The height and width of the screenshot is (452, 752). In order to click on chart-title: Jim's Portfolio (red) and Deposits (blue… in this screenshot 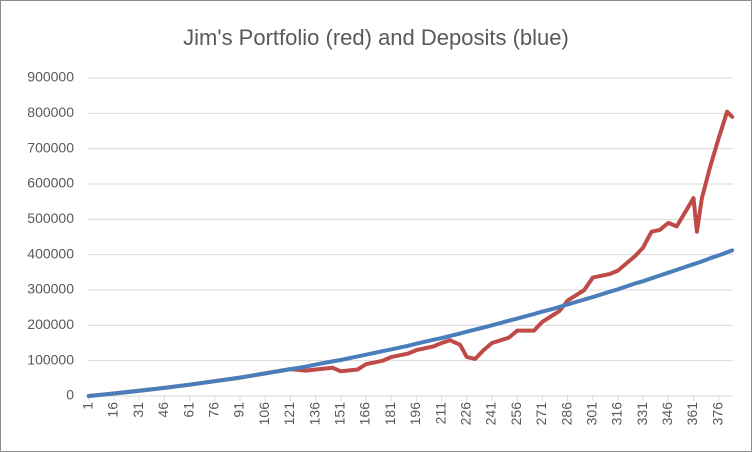, I will do `click(376, 37)`.